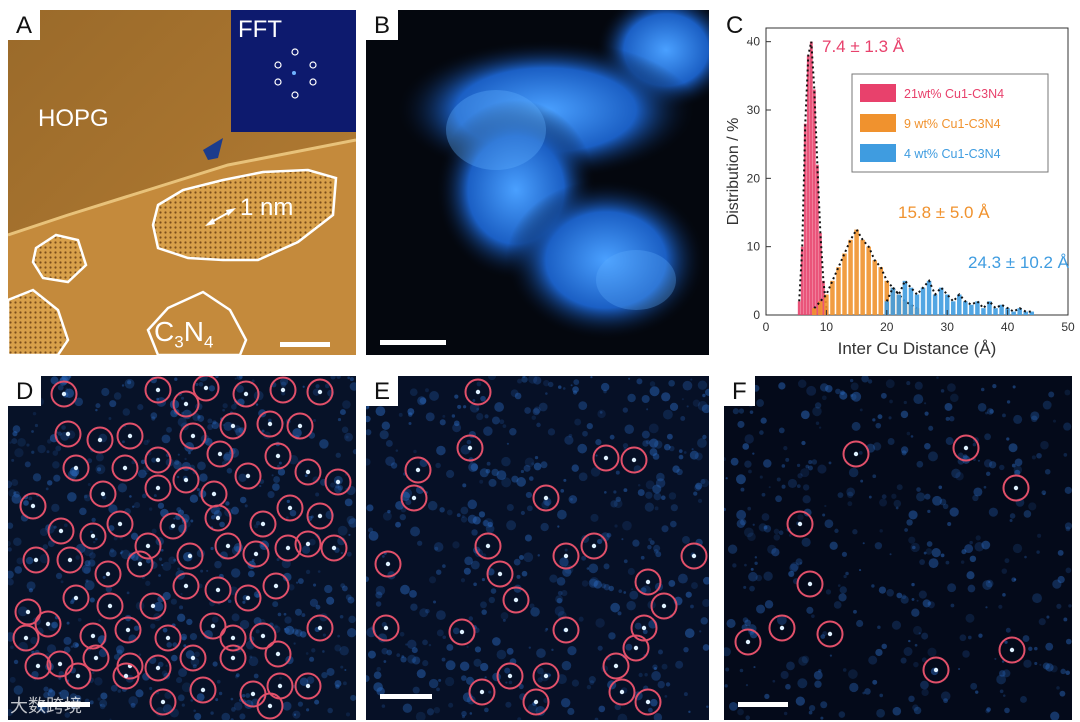 This screenshot has width=1080, height=722. What do you see at coordinates (813, 175) in the screenshot?
I see `fit-curve` at bounding box center [813, 175].